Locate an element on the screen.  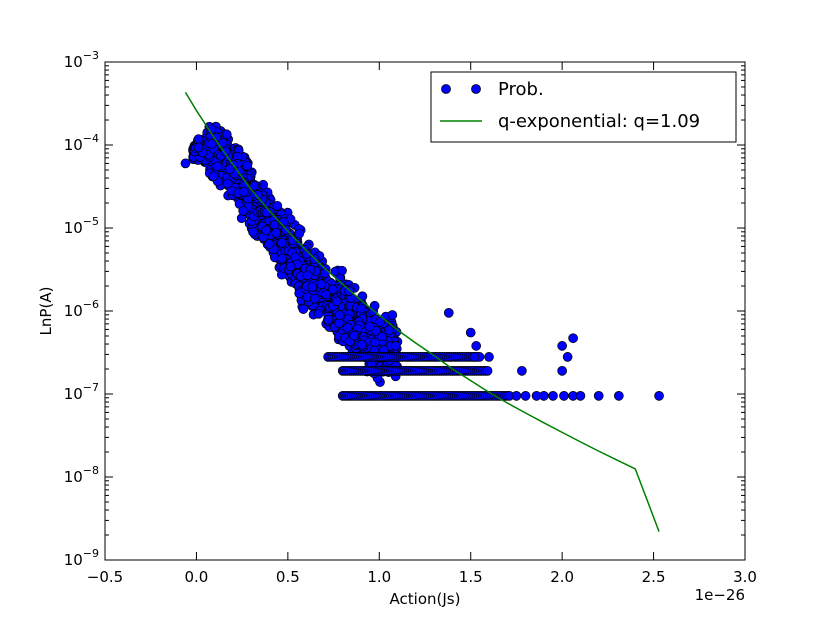
x-tick-label: 1.5 is located at coordinates (471, 577).